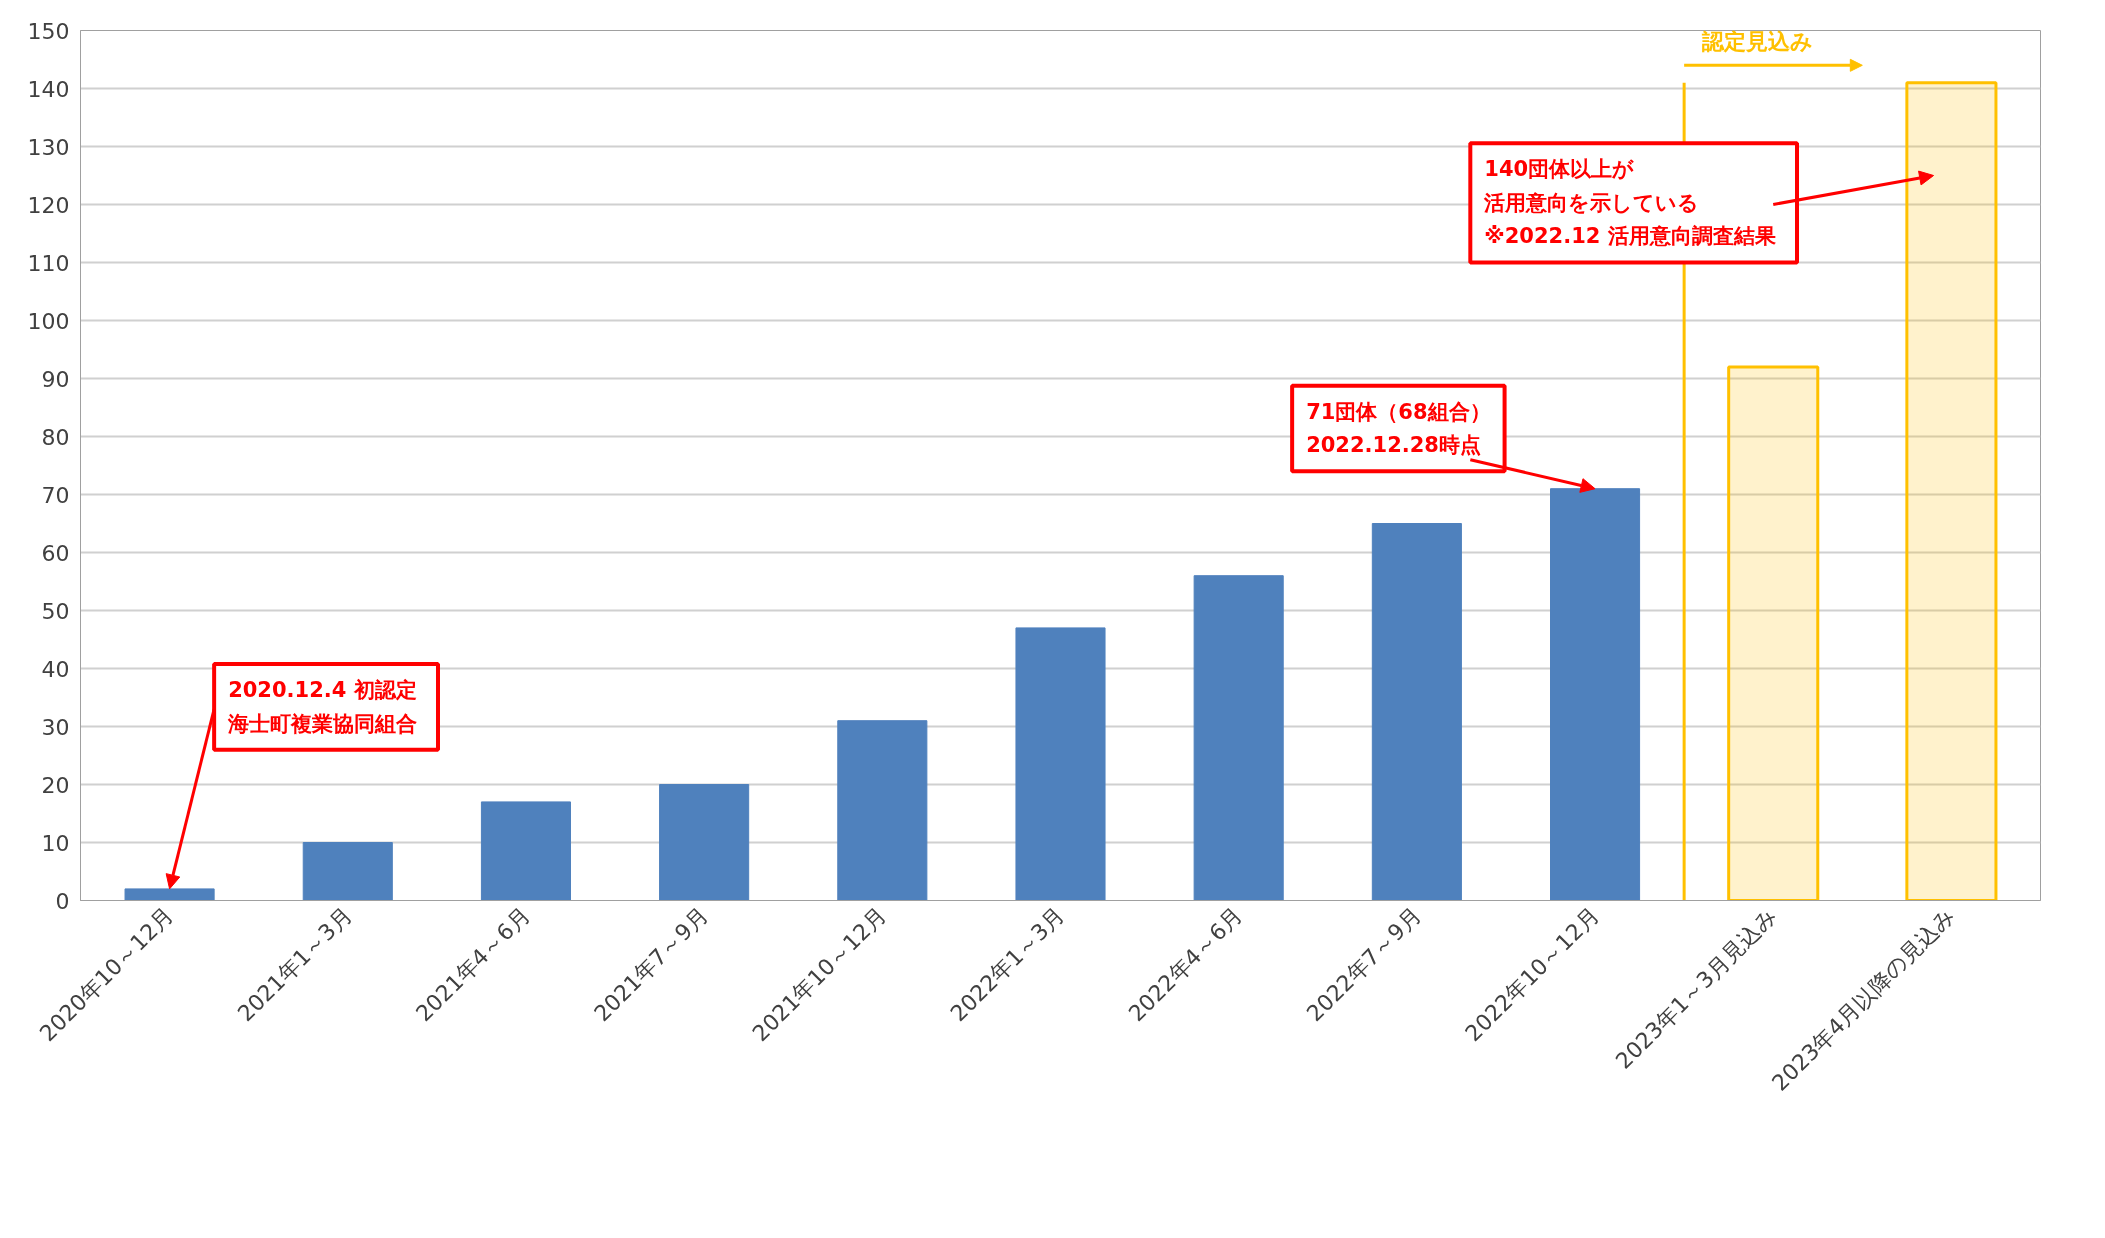  I want to click on ref-line-label: 認定見込み, so click(1756, 41).